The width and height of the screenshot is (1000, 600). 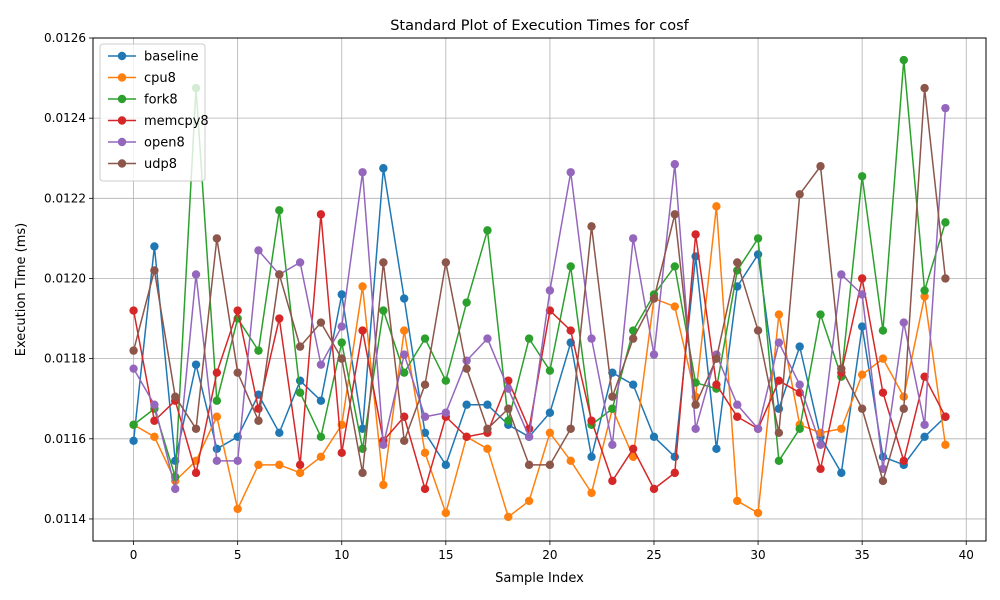 I want to click on y-axis-label: Execution Time (ms), so click(x=21, y=289).